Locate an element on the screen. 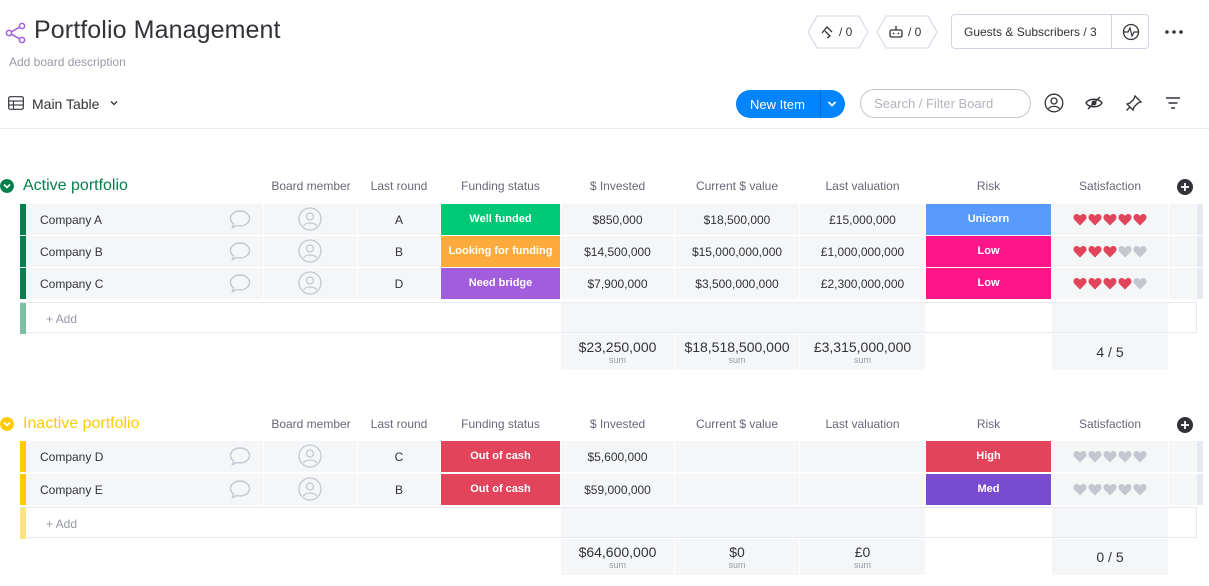 The image size is (1209, 586). last-valuation: £15,000,000 is located at coordinates (862, 220).